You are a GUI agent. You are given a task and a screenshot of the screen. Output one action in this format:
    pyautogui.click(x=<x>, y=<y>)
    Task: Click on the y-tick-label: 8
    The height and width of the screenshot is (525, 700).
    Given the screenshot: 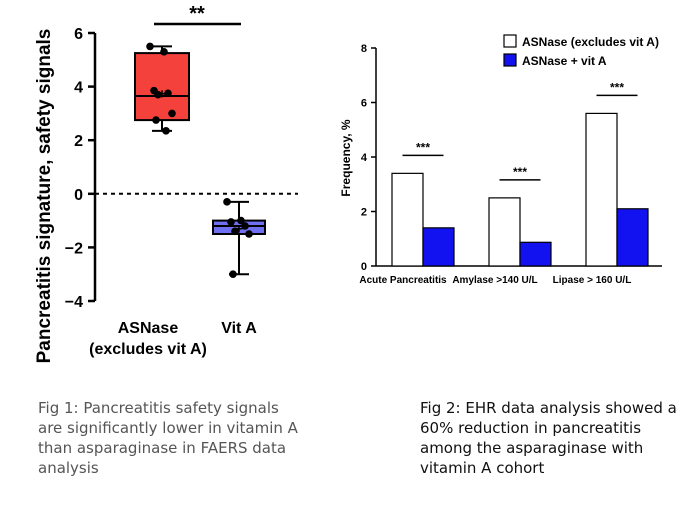 What is the action you would take?
    pyautogui.click(x=364, y=49)
    